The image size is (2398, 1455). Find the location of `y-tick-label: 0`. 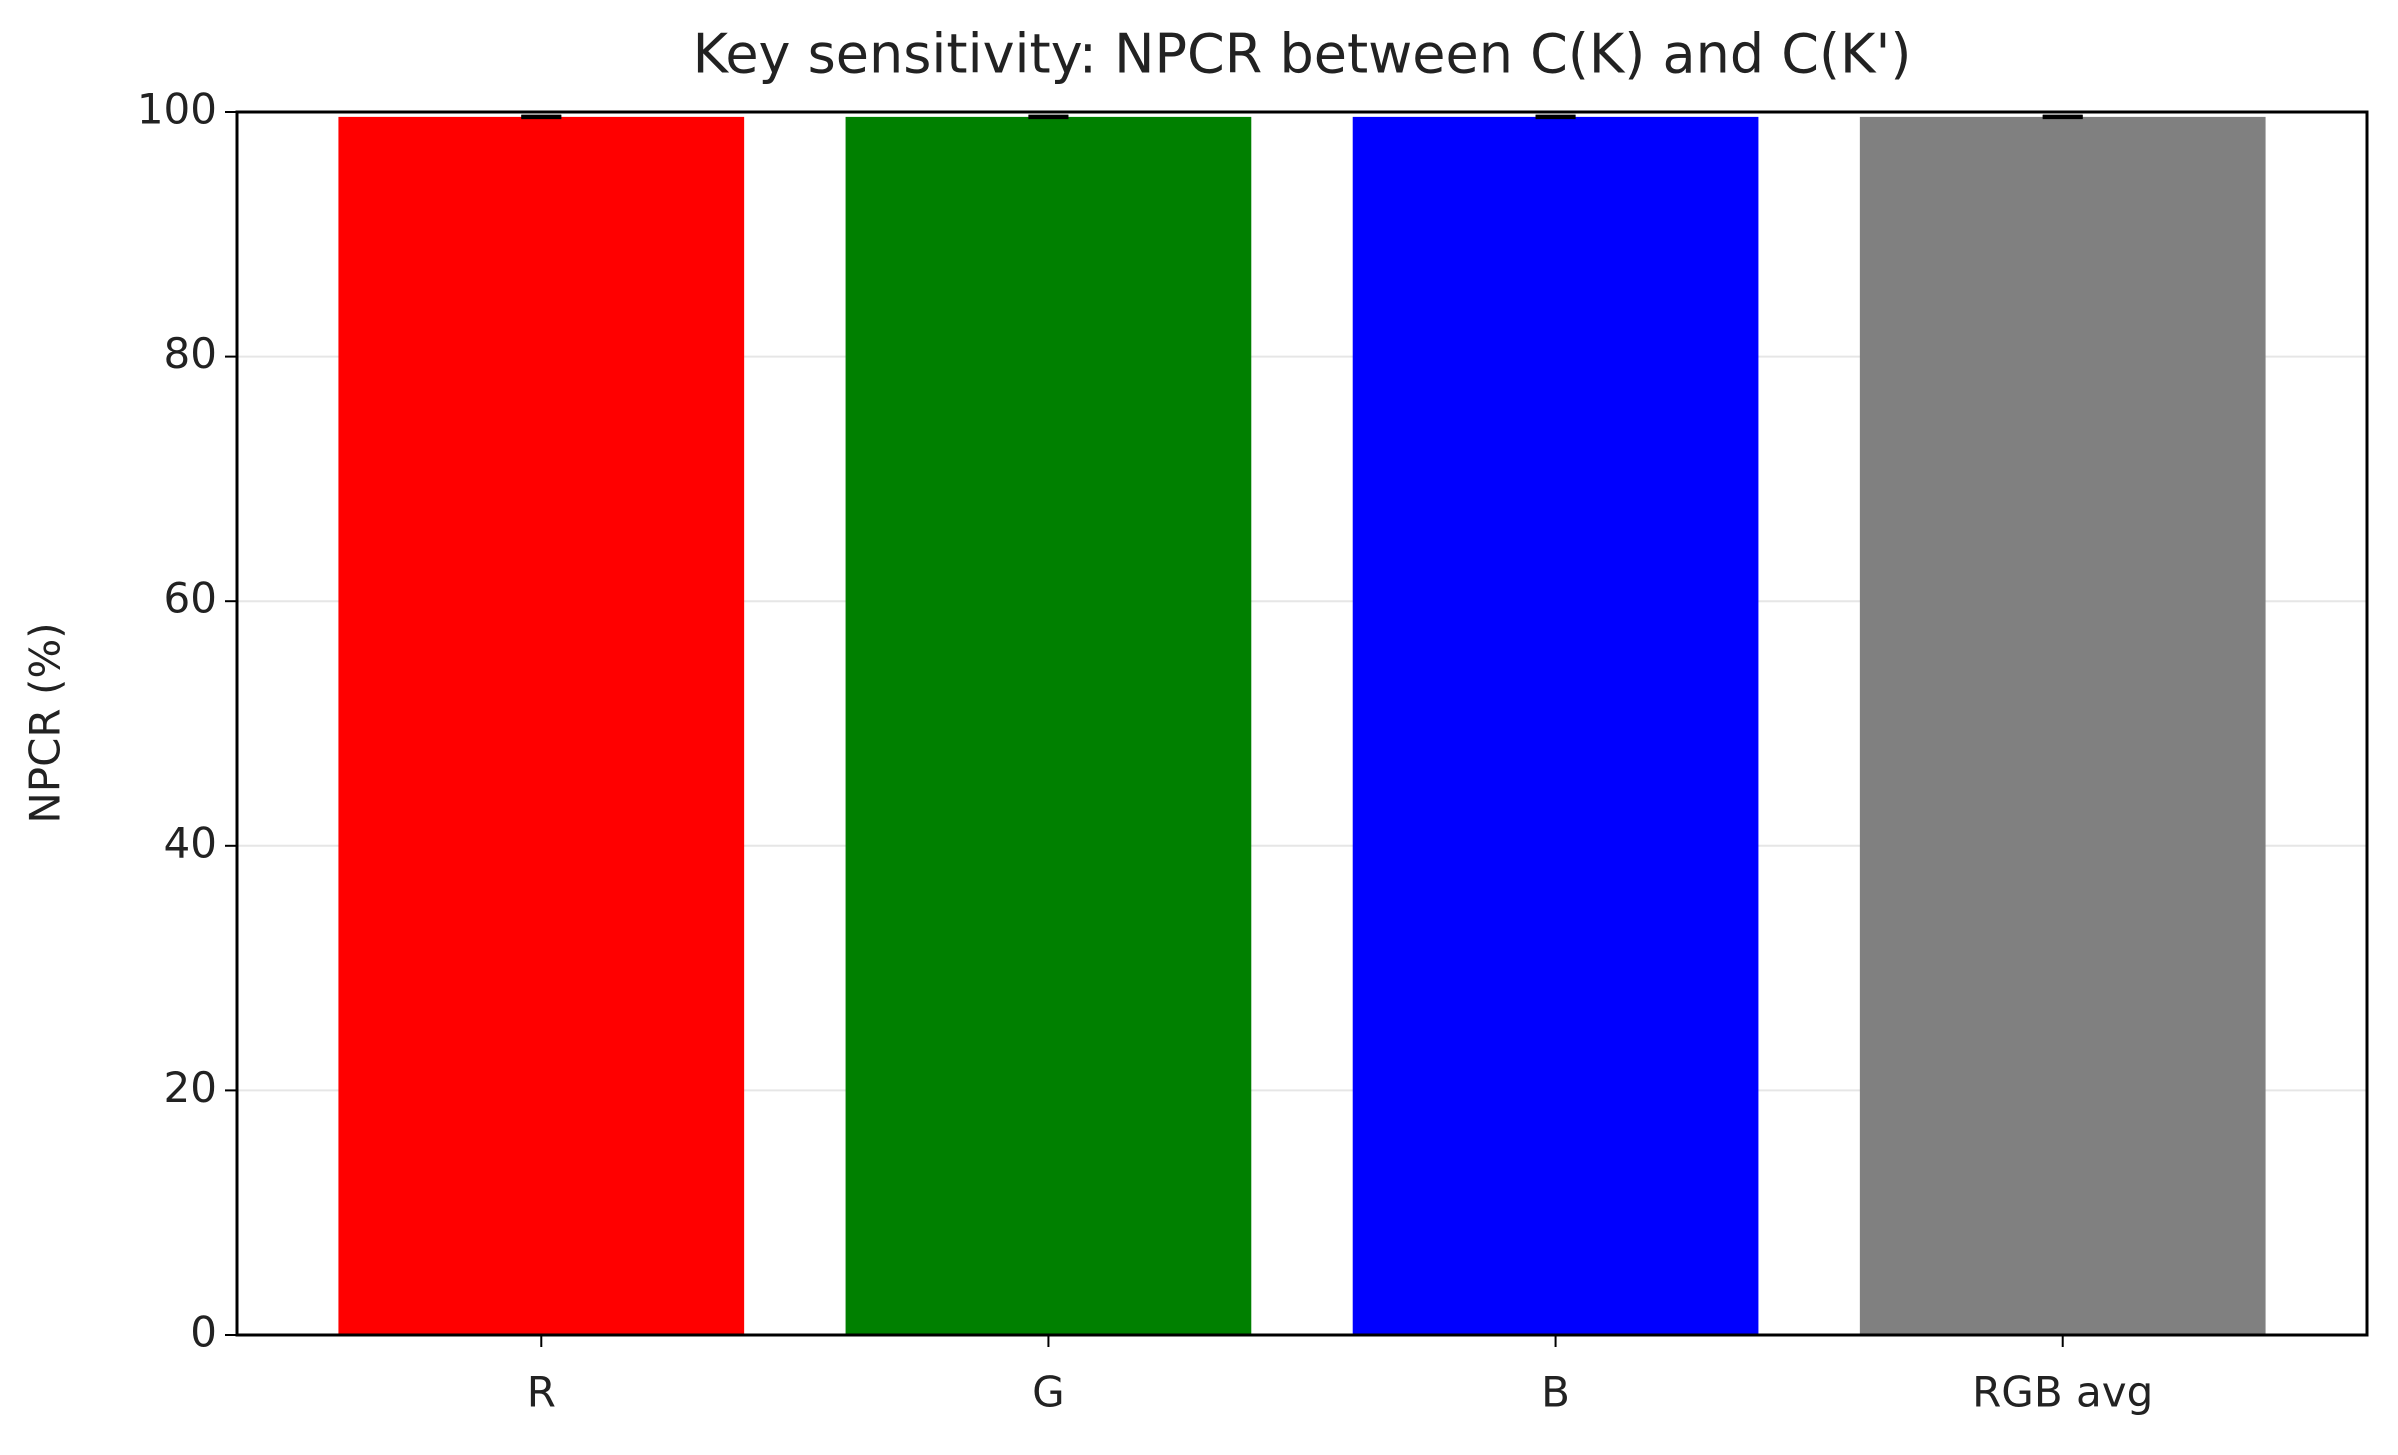

y-tick-label: 0 is located at coordinates (203, 1332).